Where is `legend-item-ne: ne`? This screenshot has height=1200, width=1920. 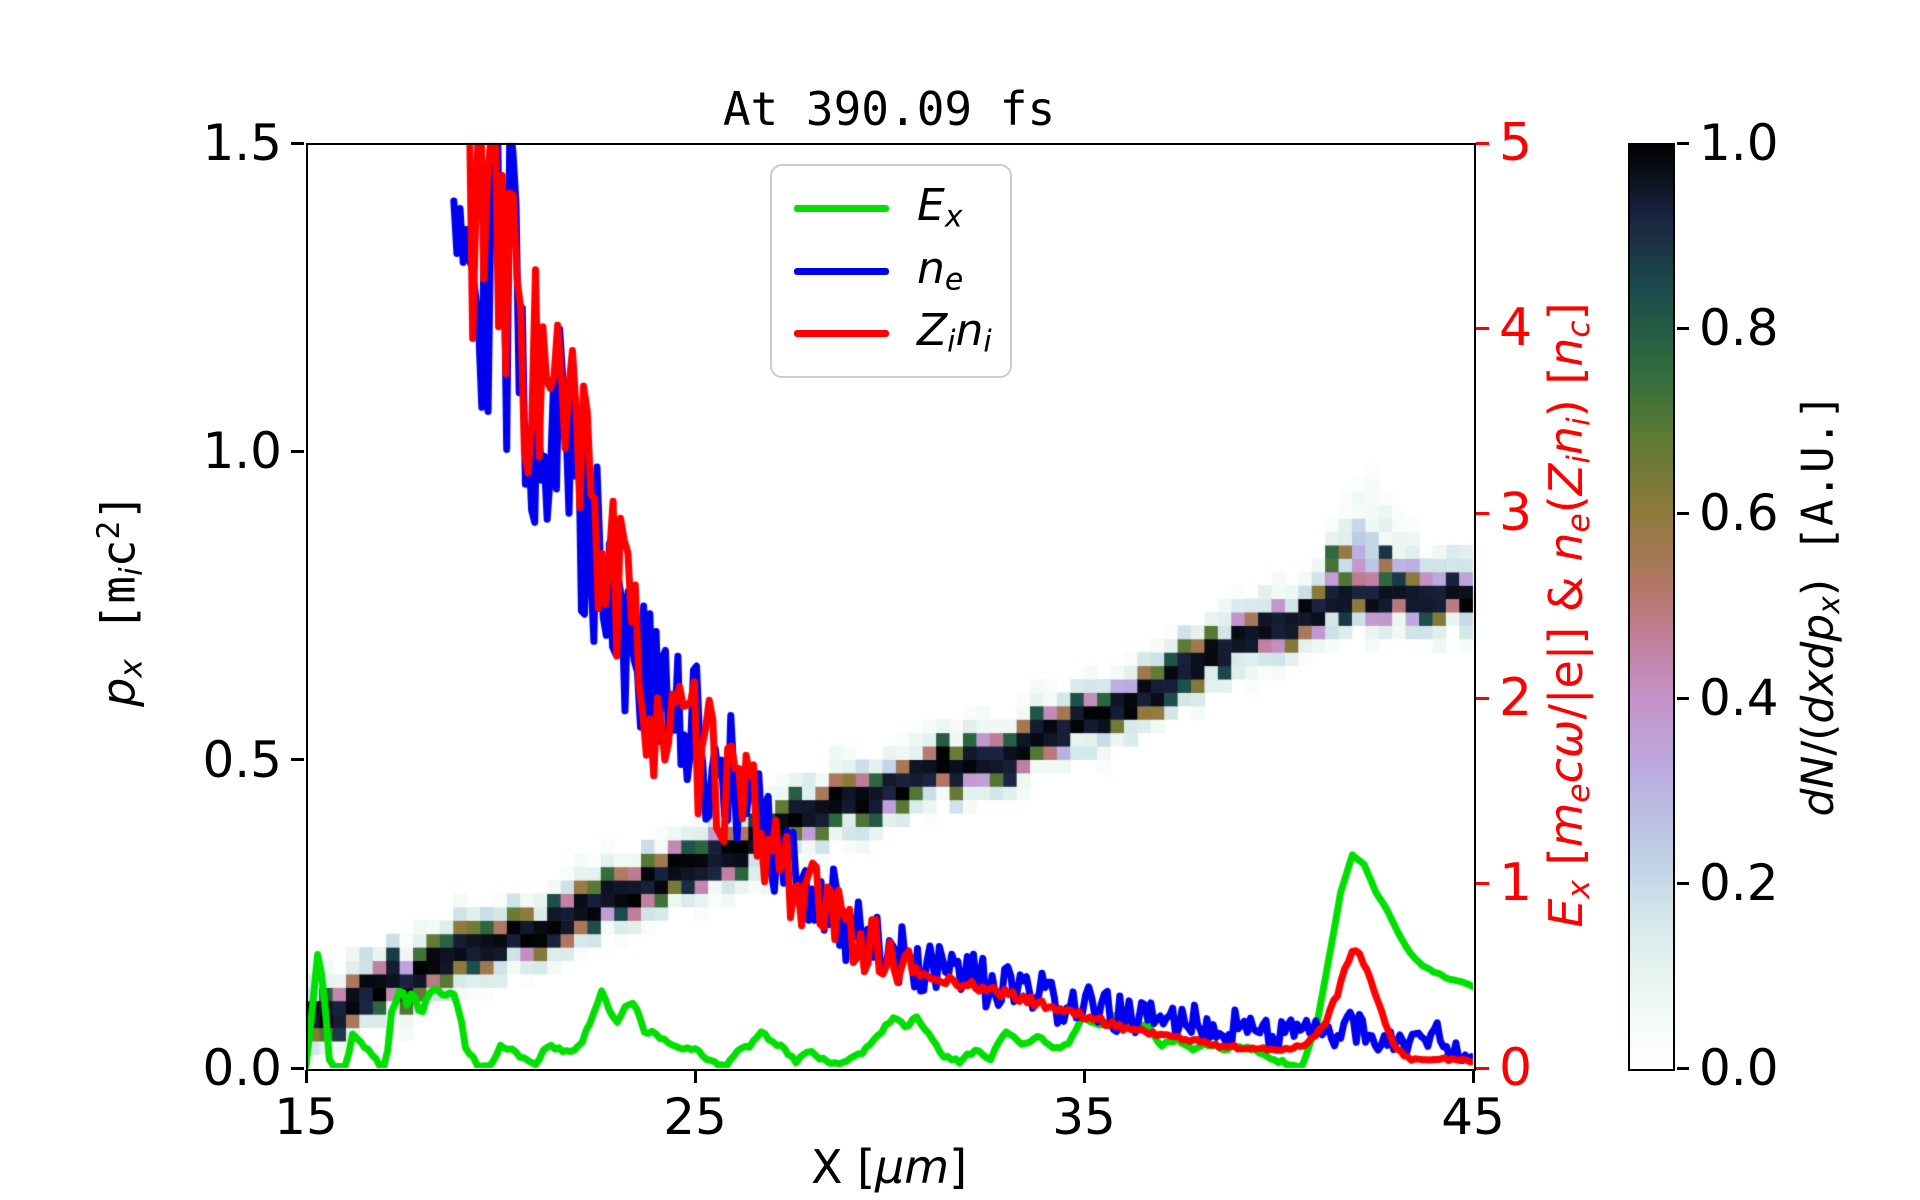 legend-item-ne: ne is located at coordinates (891, 272).